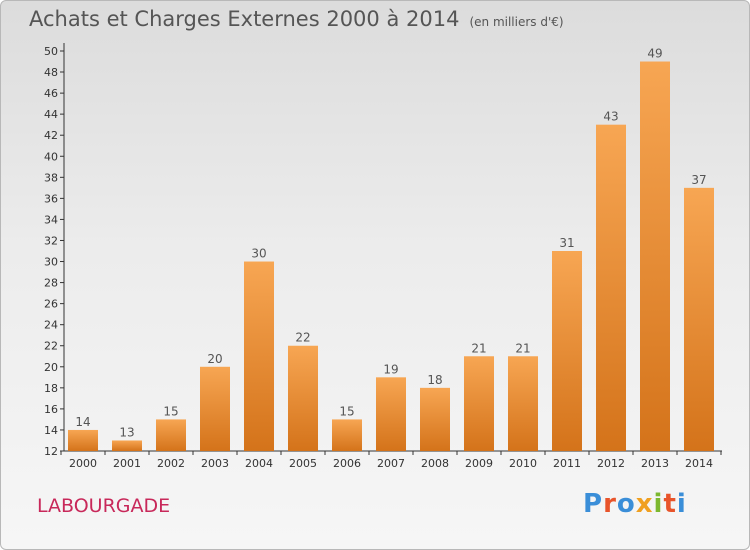 Image resolution: width=750 pixels, height=550 pixels. I want to click on x-tick-label-2007: 2007, so click(391, 463).